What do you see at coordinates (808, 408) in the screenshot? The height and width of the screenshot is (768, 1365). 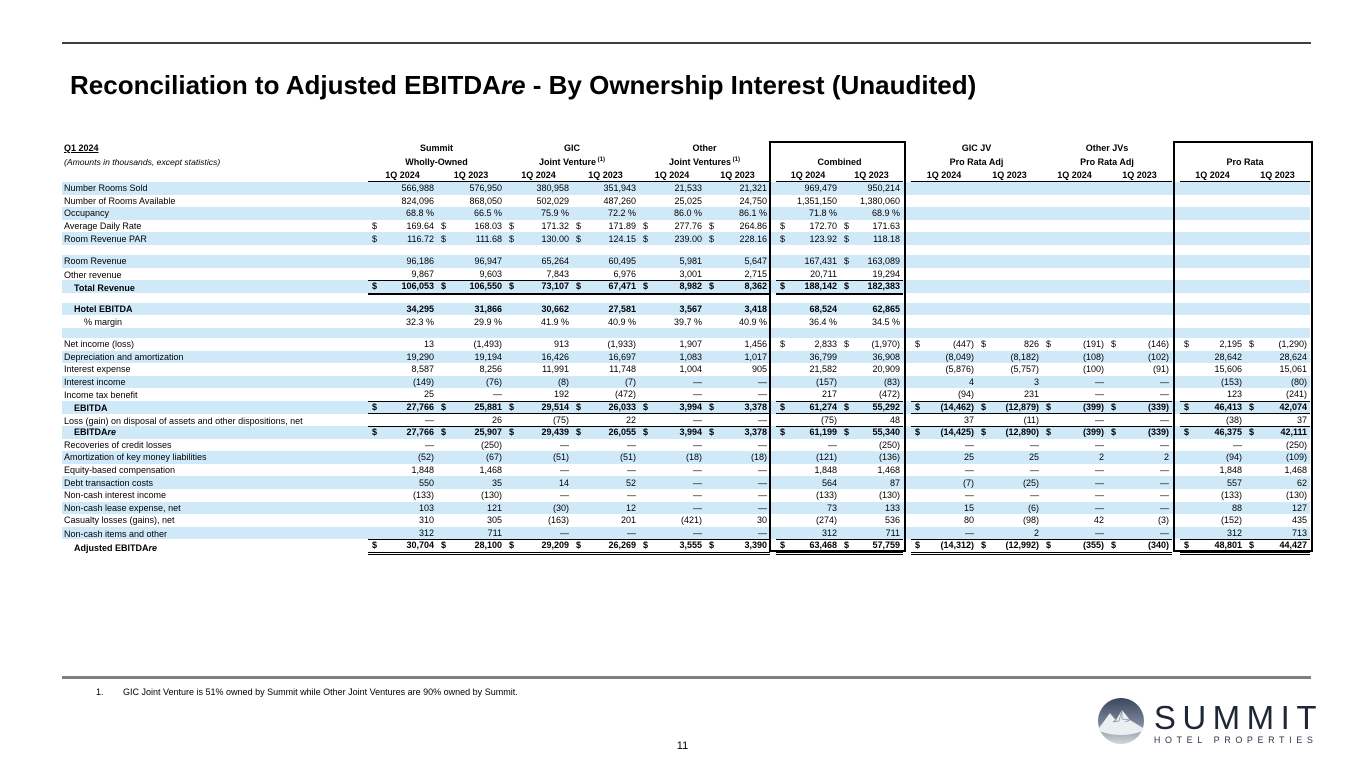 I see `data-cell: $61,274` at bounding box center [808, 408].